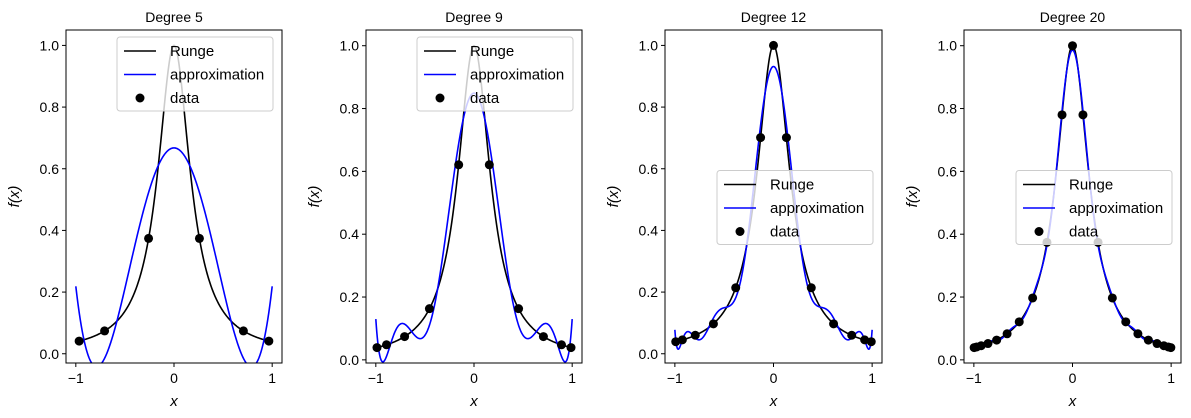  Describe the element at coordinates (174, 17) in the screenshot. I see `subplot-title: Degree 5` at that location.